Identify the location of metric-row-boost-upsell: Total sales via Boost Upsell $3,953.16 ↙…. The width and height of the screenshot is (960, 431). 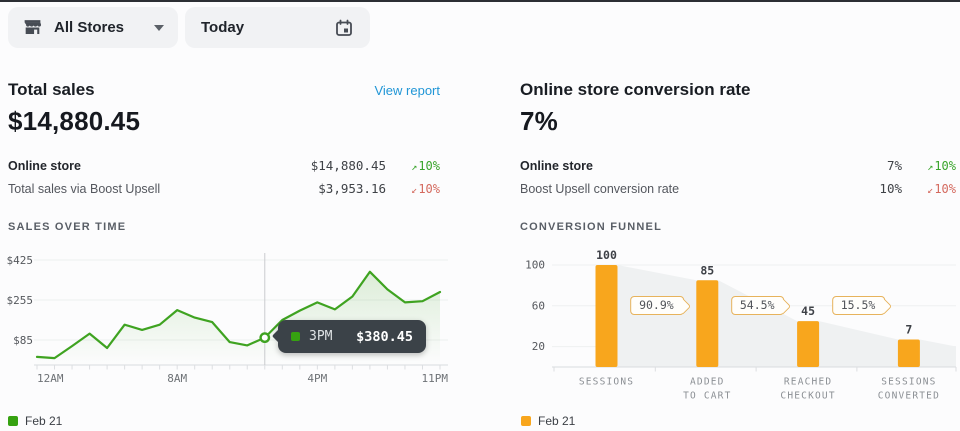
(224, 188).